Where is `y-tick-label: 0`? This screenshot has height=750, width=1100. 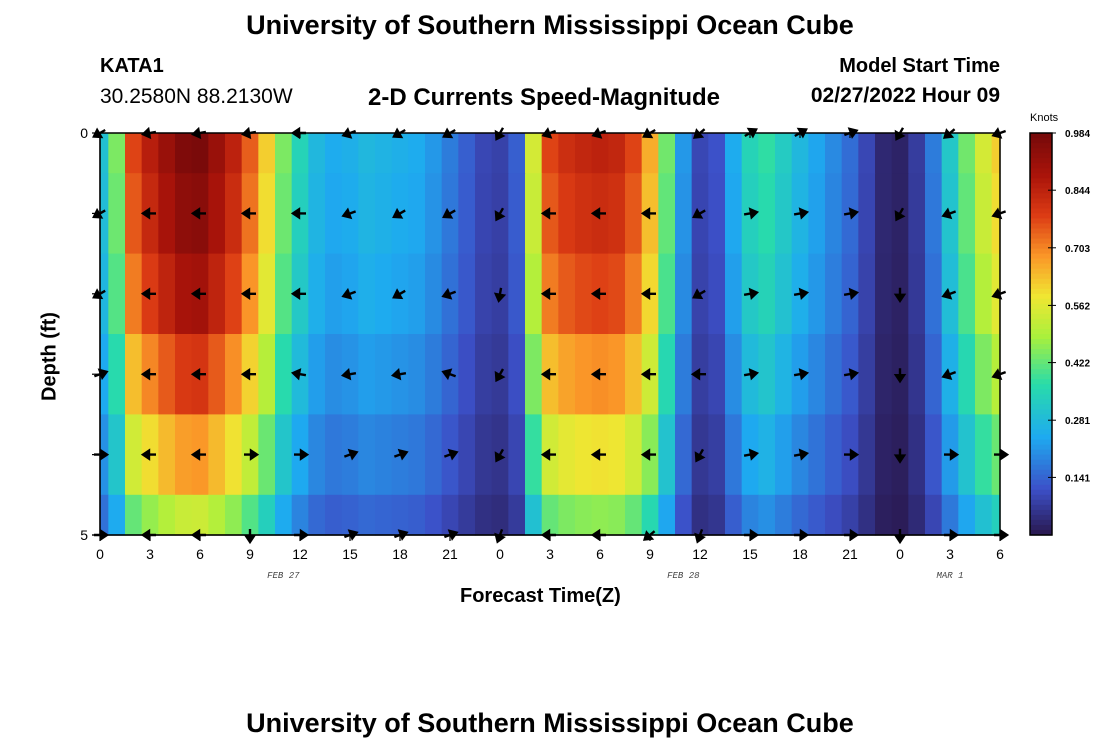 y-tick-label: 0 is located at coordinates (84, 133).